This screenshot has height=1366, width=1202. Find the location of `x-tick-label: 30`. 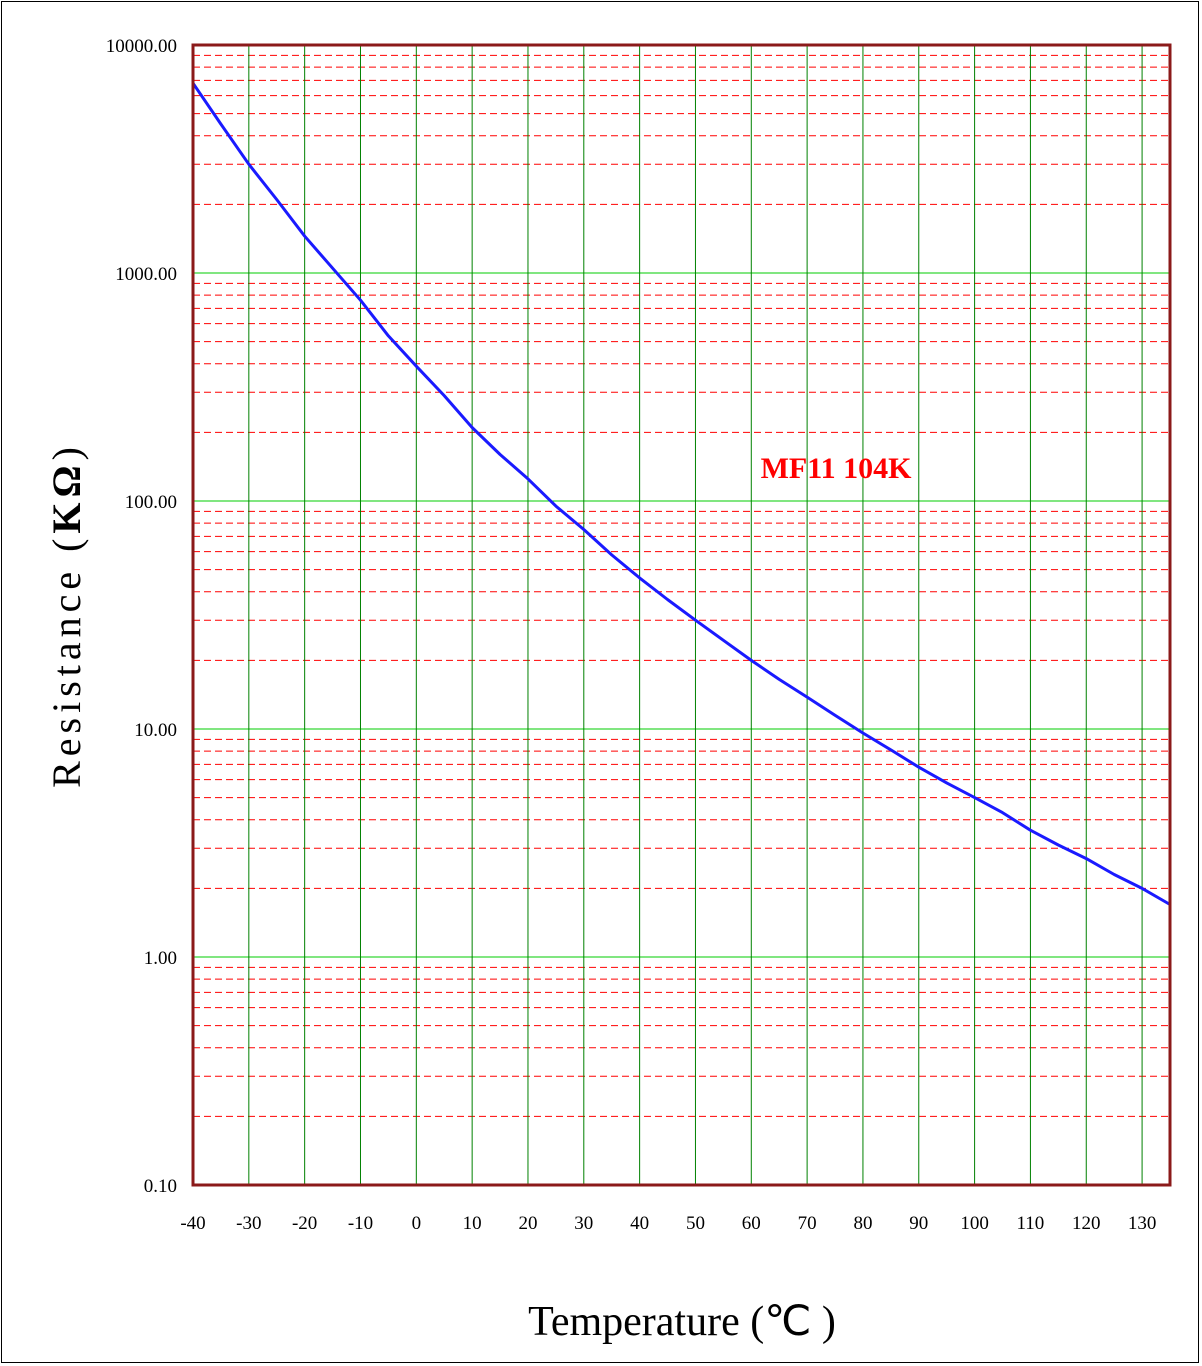

x-tick-label: 30 is located at coordinates (583, 1223).